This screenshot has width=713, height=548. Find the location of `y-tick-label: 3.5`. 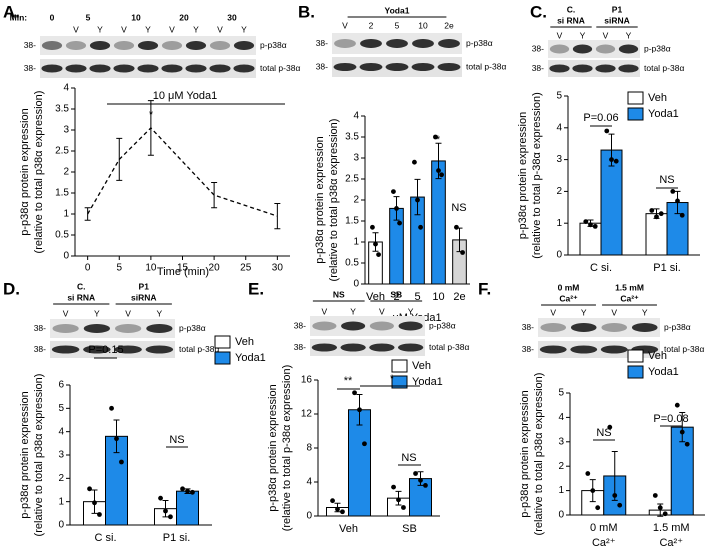

y-tick-label: 3.5 is located at coordinates (62, 109).